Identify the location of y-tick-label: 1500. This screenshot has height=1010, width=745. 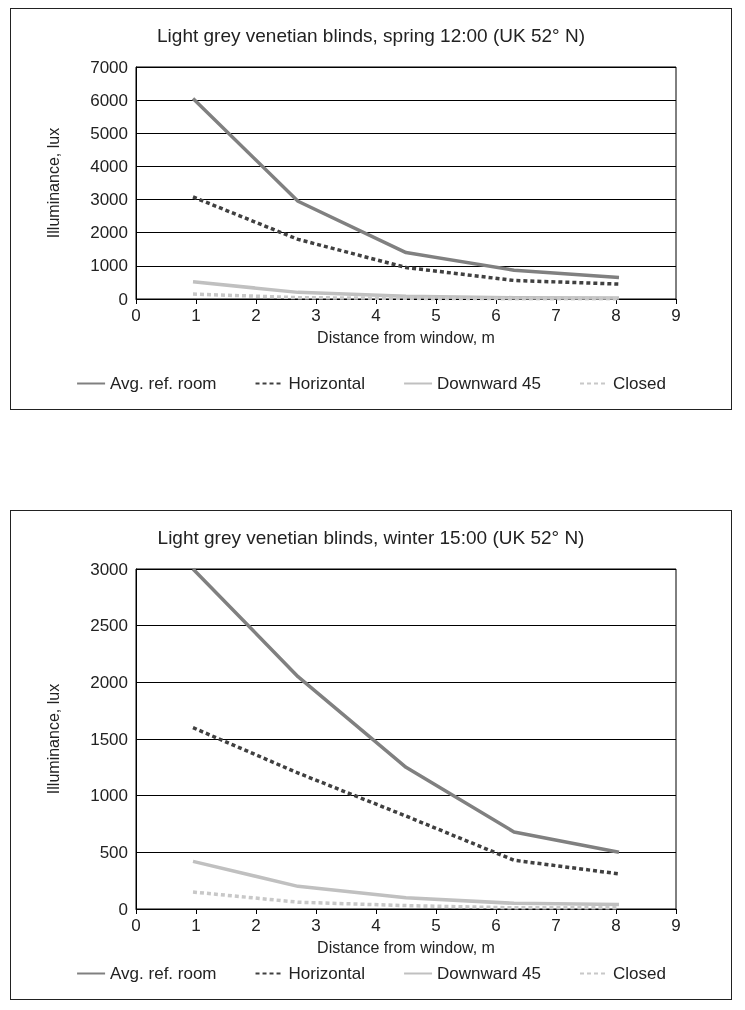
(109, 739).